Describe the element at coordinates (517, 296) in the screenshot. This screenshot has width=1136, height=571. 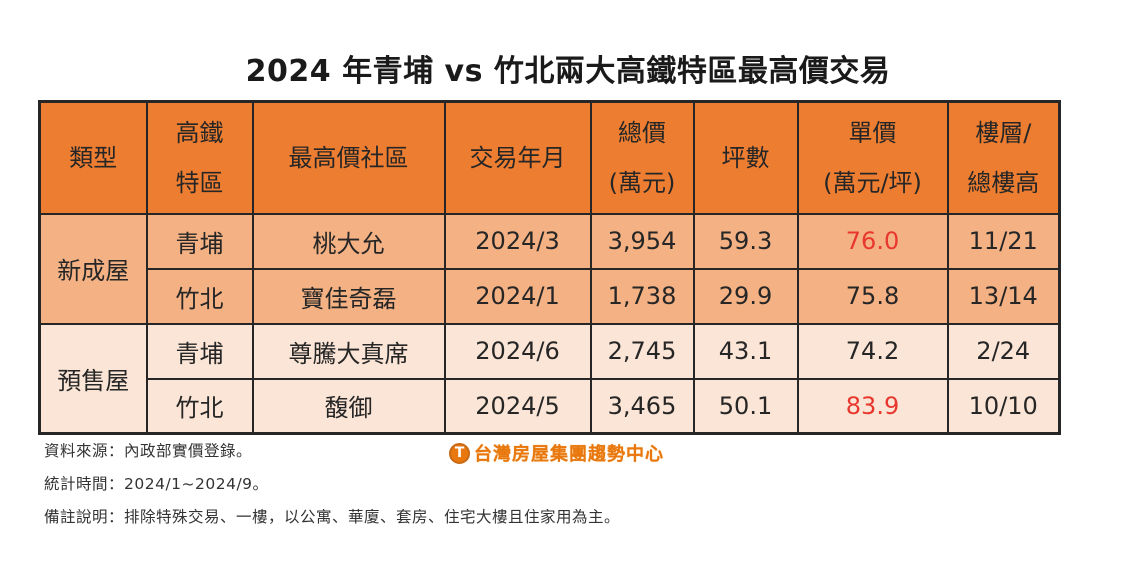
I see `cell-transaction-date: 2024/1` at that location.